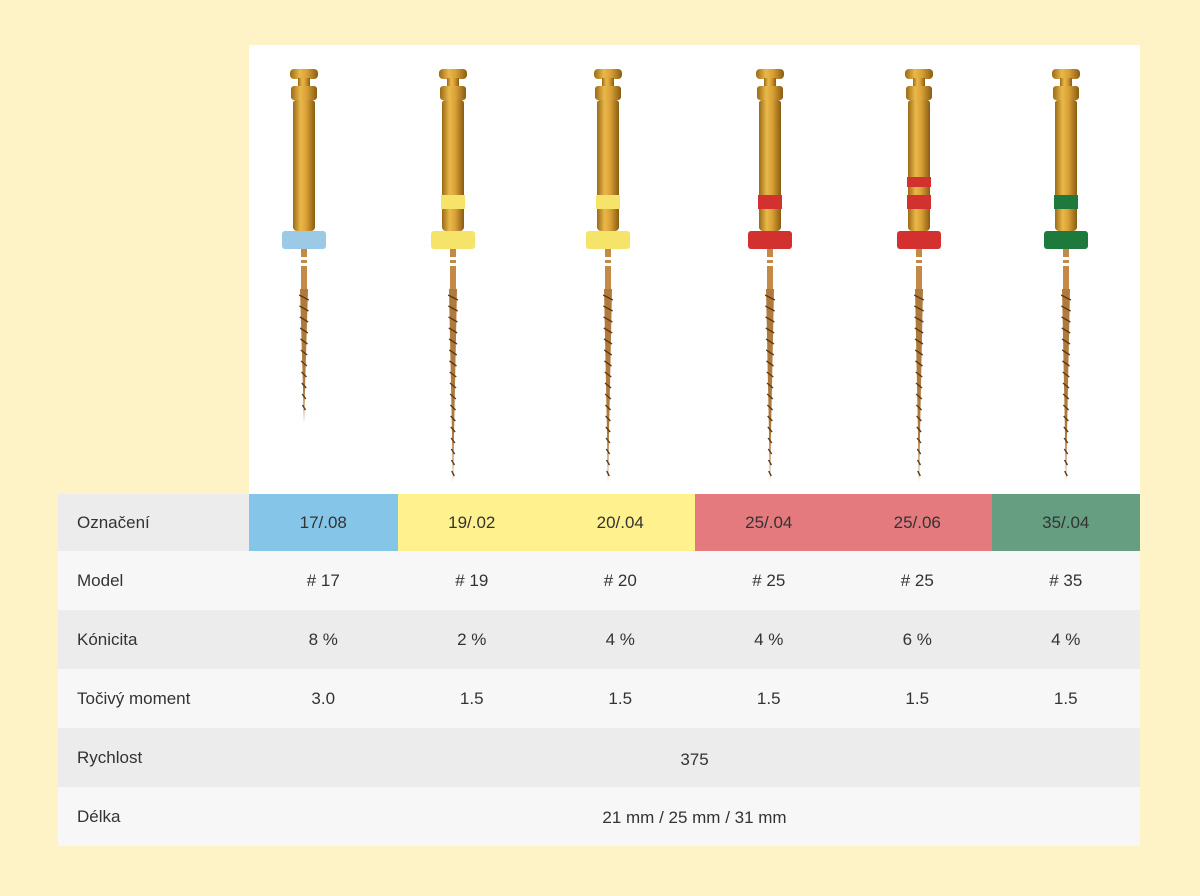 This screenshot has height=896, width=1200. I want to click on torque-cell: 3.0, so click(323, 698).